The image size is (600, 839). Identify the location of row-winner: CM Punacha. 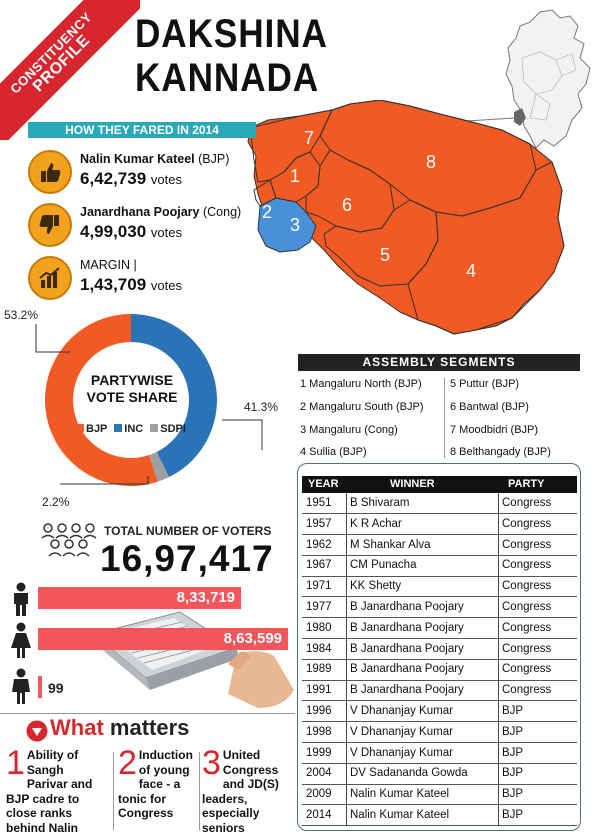
(383, 565).